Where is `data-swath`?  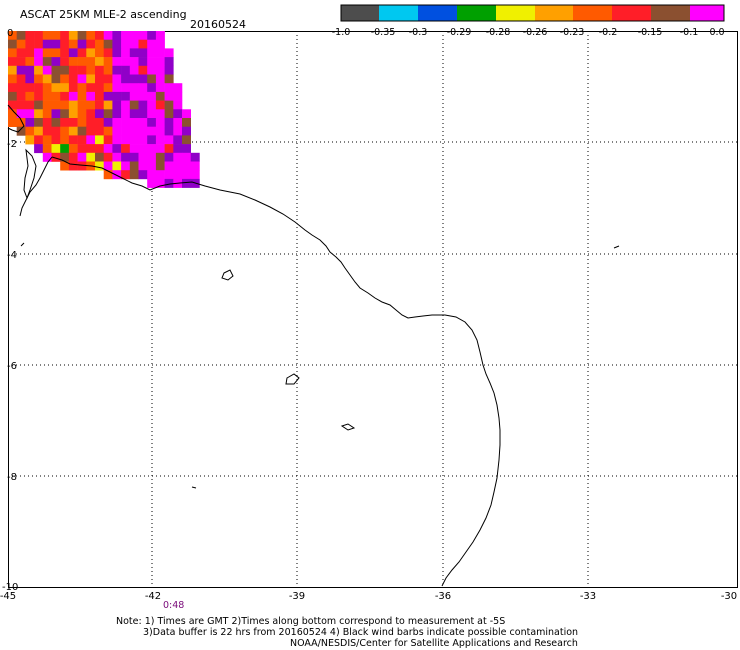 data-swath is located at coordinates (104, 109).